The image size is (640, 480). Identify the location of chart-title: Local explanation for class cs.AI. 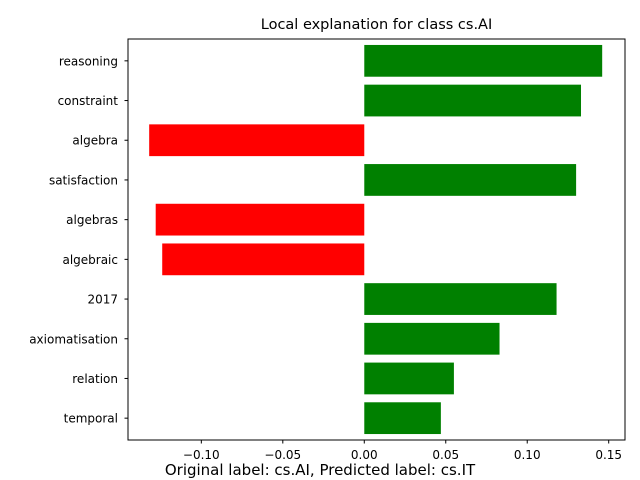
(377, 25).